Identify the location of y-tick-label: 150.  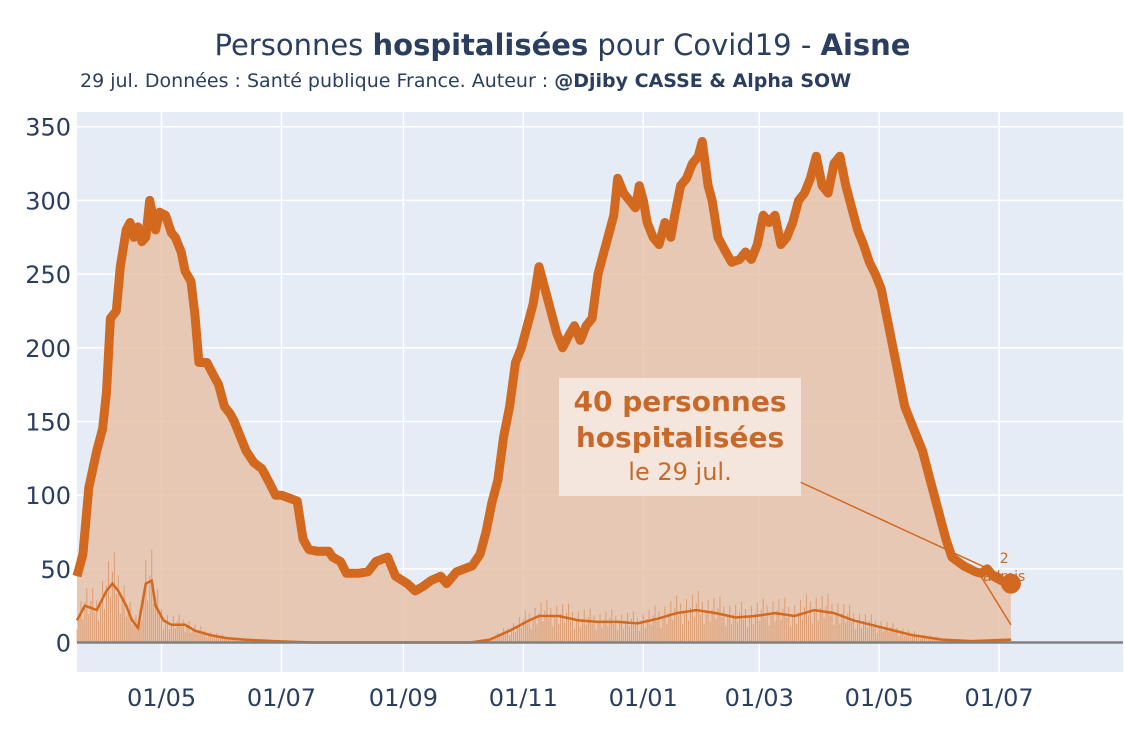
(48, 422).